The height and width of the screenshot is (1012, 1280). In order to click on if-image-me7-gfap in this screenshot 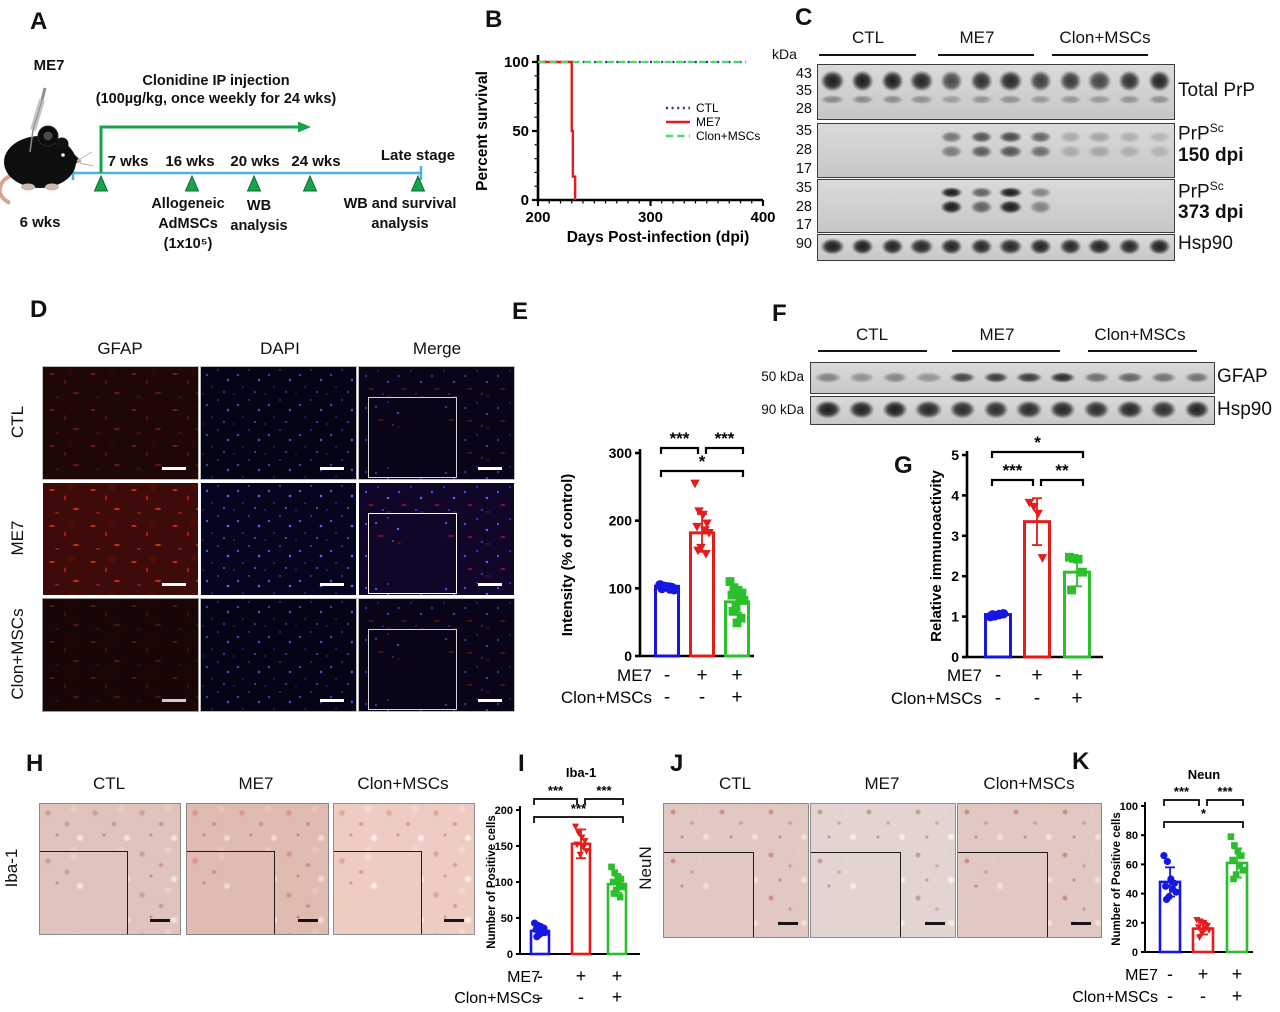, I will do `click(120, 539)`.